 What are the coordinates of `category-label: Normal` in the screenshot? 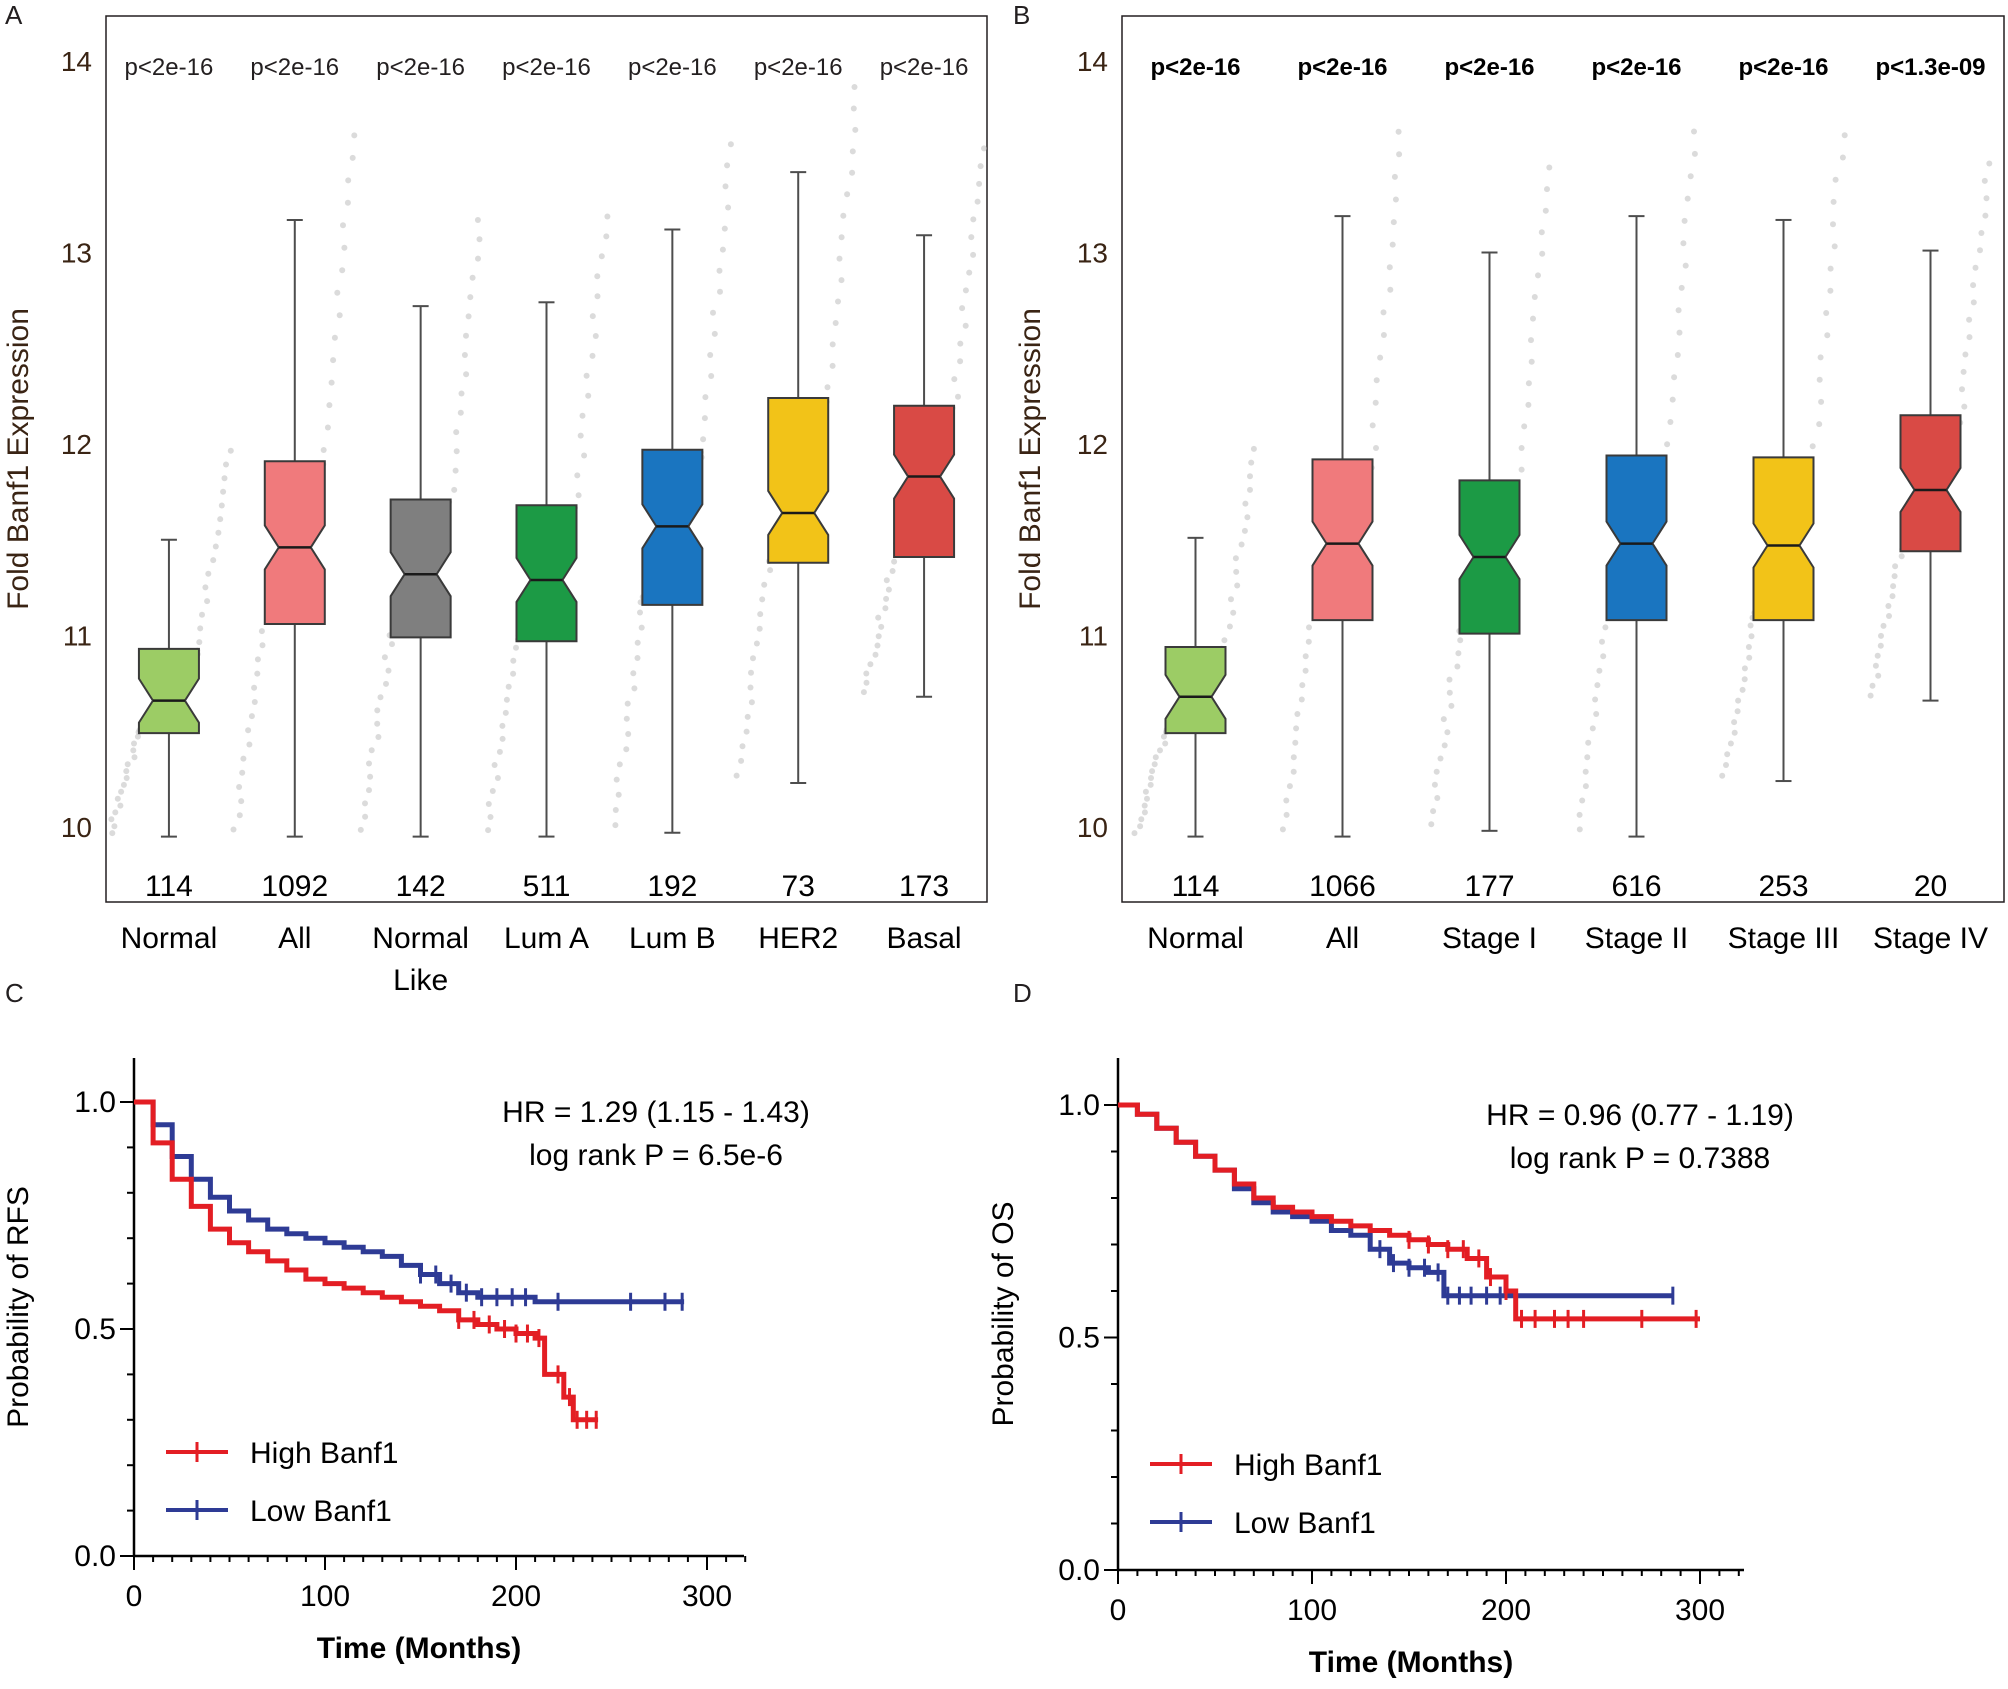 It's located at (420, 938).